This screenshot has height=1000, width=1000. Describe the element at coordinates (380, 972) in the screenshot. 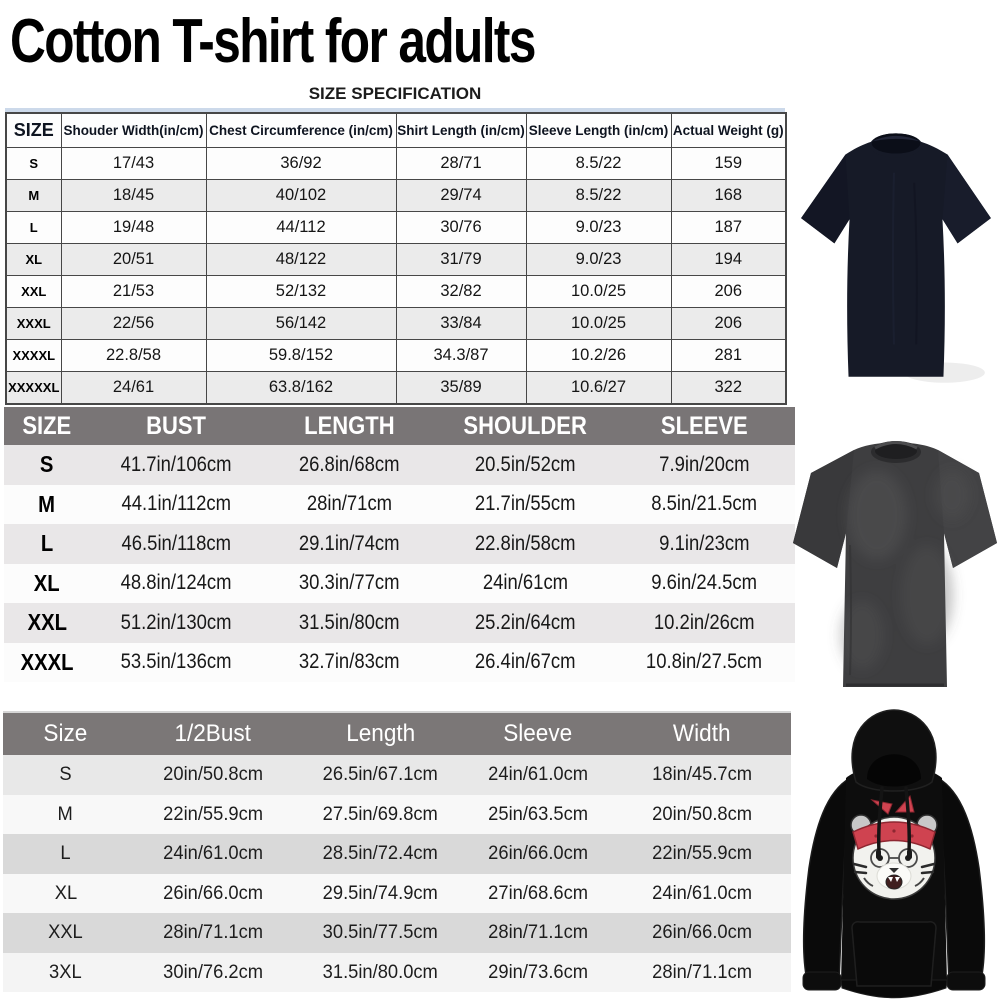

I see `value-cell: 31.5in/80.0cm` at that location.